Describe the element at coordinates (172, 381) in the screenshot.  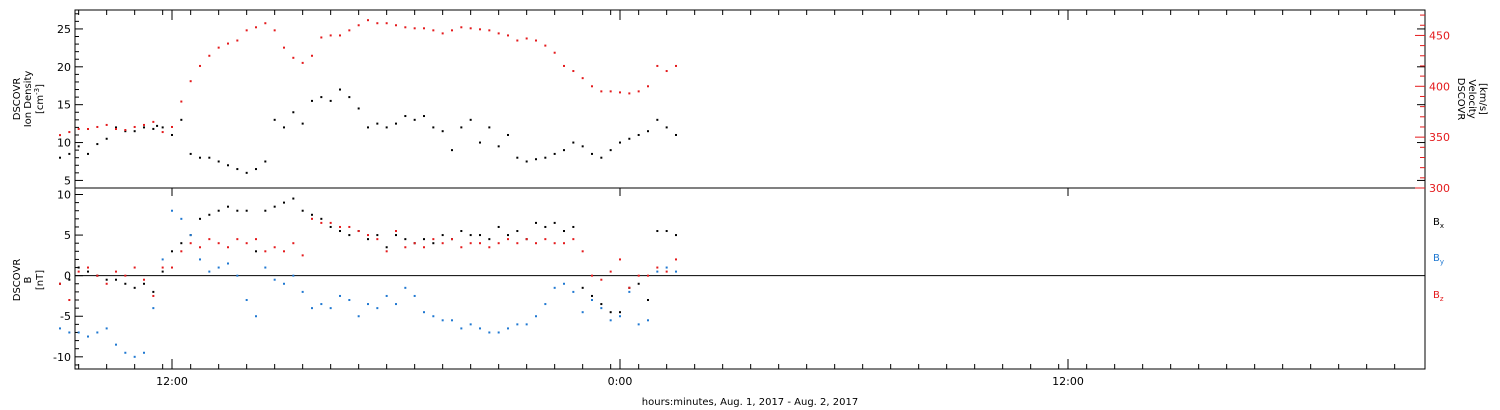
I see `xtick-label-0: 12:00` at that location.